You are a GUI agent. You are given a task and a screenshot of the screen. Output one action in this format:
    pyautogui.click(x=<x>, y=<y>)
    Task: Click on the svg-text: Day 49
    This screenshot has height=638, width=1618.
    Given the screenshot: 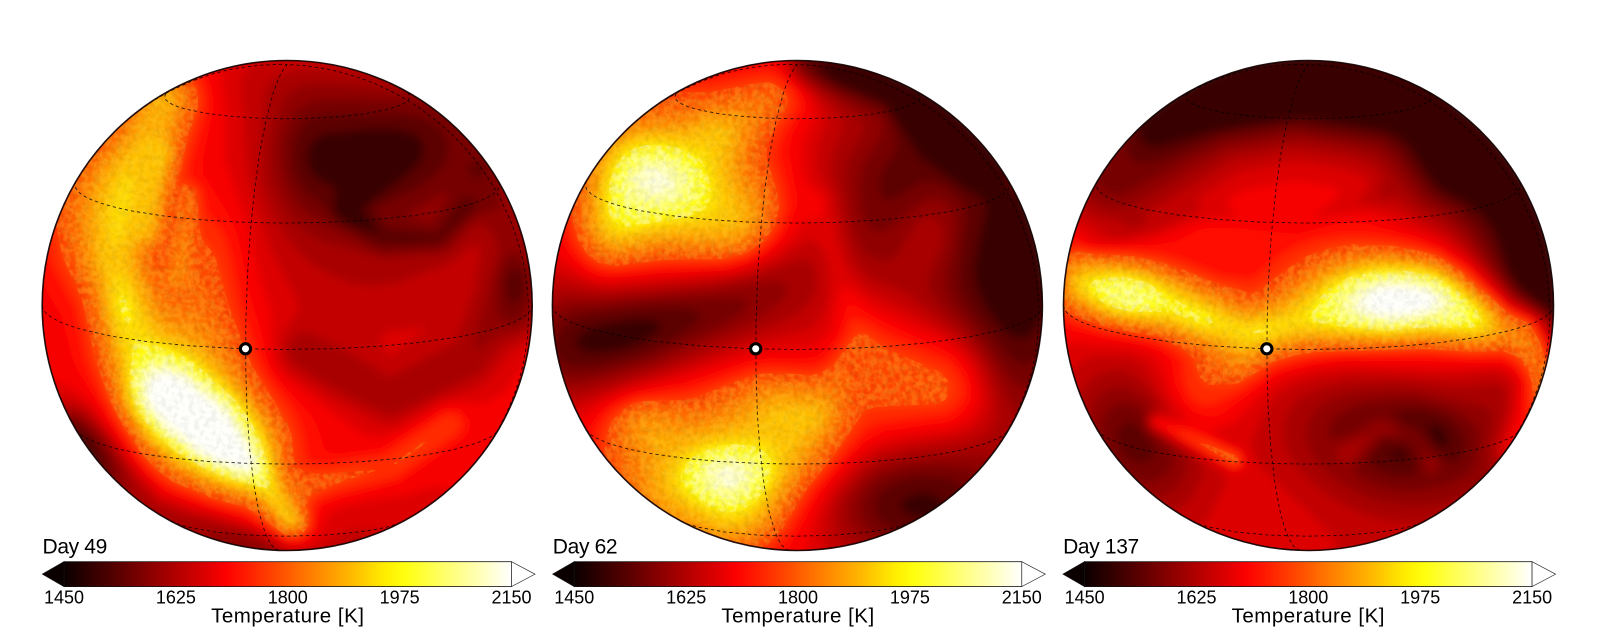 What is the action you would take?
    pyautogui.click(x=75, y=547)
    